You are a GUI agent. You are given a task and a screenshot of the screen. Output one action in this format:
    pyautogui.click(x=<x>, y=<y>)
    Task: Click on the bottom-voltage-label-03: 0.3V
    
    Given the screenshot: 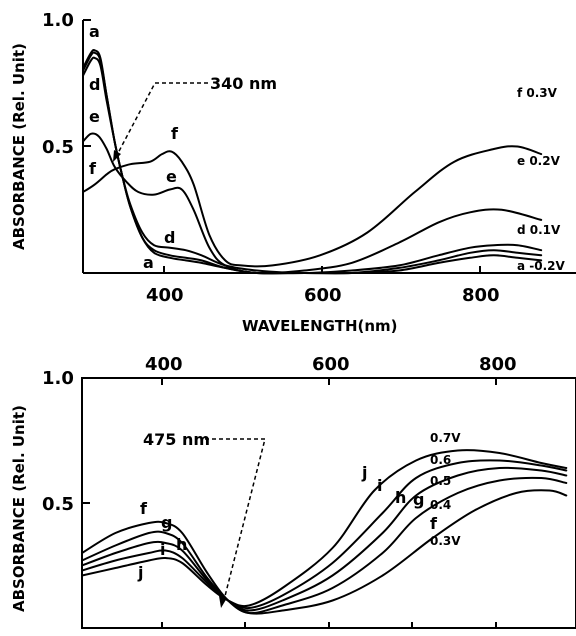 What is the action you would take?
    pyautogui.click(x=445, y=541)
    